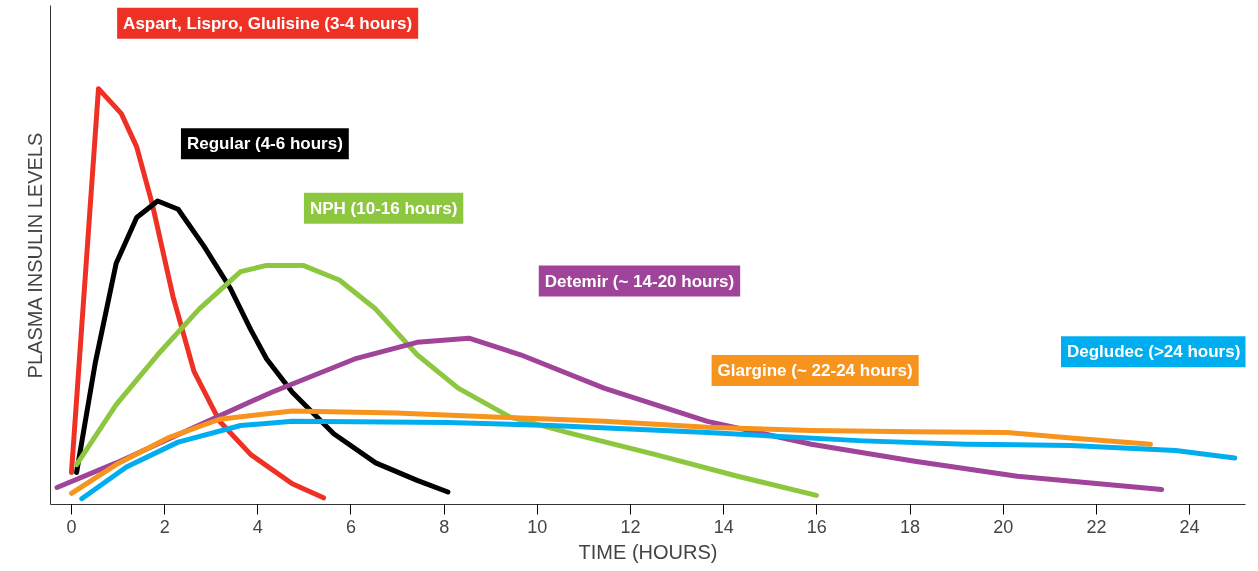  Describe the element at coordinates (910, 526) in the screenshot. I see `x-tick-label: 18` at that location.